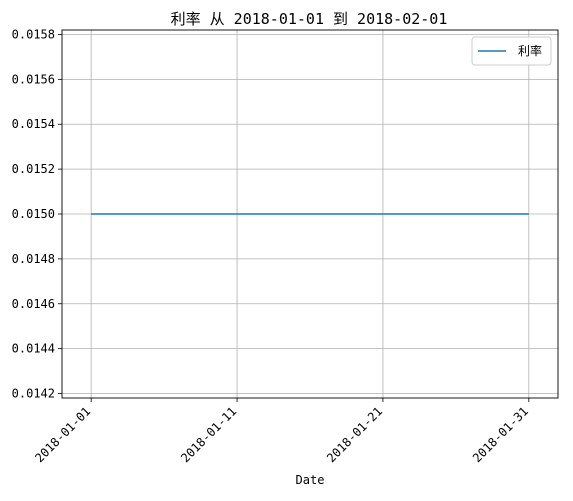  Describe the element at coordinates (33, 79) in the screenshot. I see `y-tick-label: 0.0156` at that location.